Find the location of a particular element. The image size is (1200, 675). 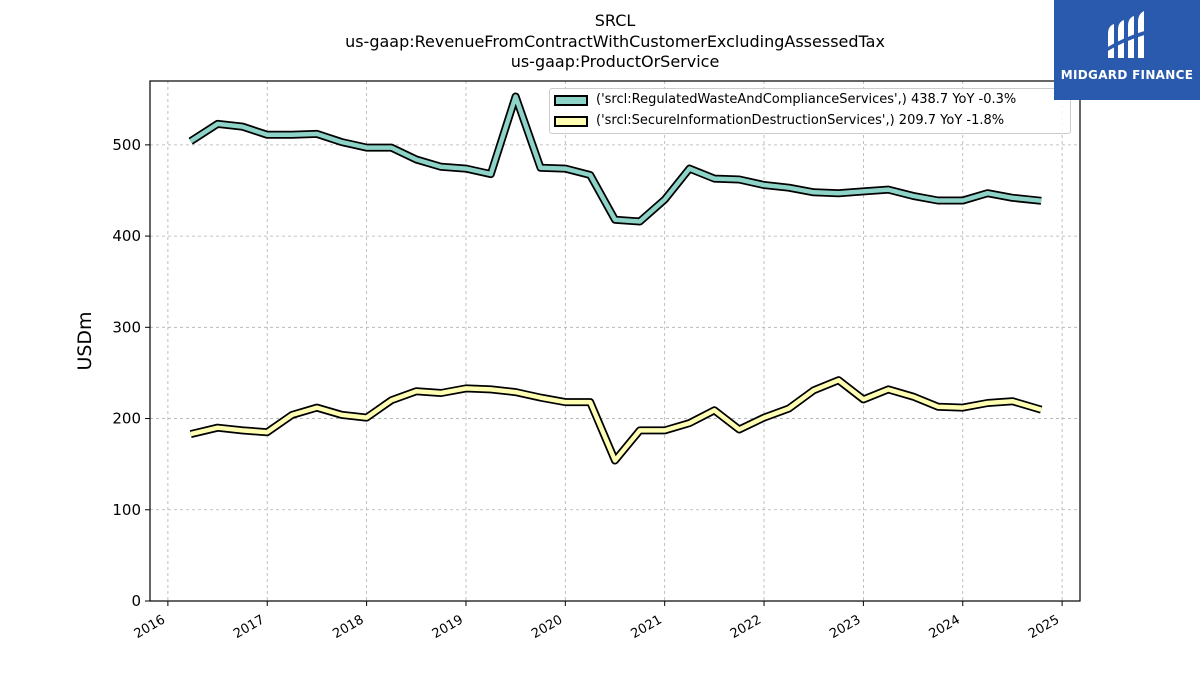

y-tick-label: 0 is located at coordinates (136, 601).